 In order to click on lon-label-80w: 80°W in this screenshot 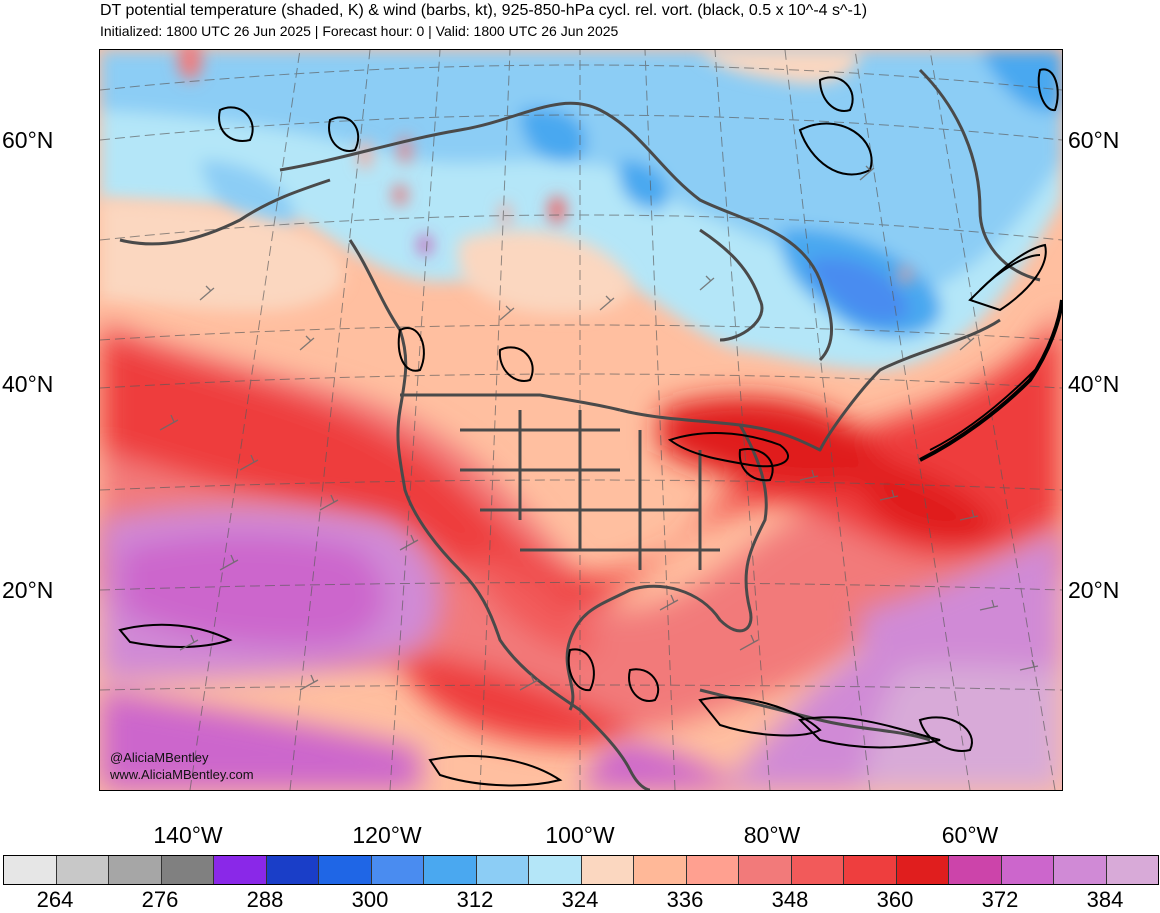, I will do `click(772, 835)`.